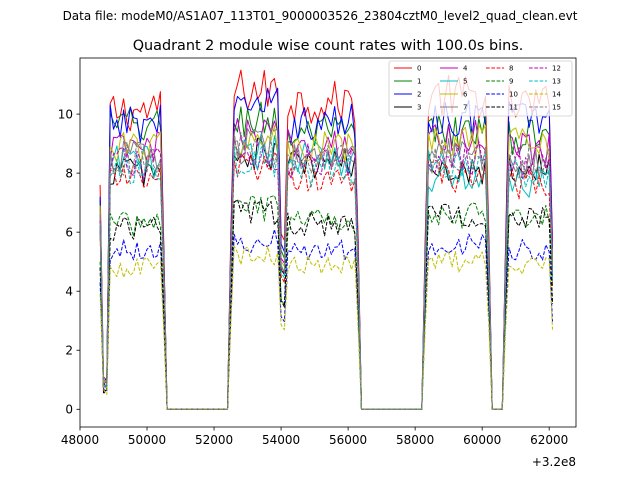  What do you see at coordinates (554, 462) in the screenshot?
I see `x-offset-label: +3.2e8` at bounding box center [554, 462].